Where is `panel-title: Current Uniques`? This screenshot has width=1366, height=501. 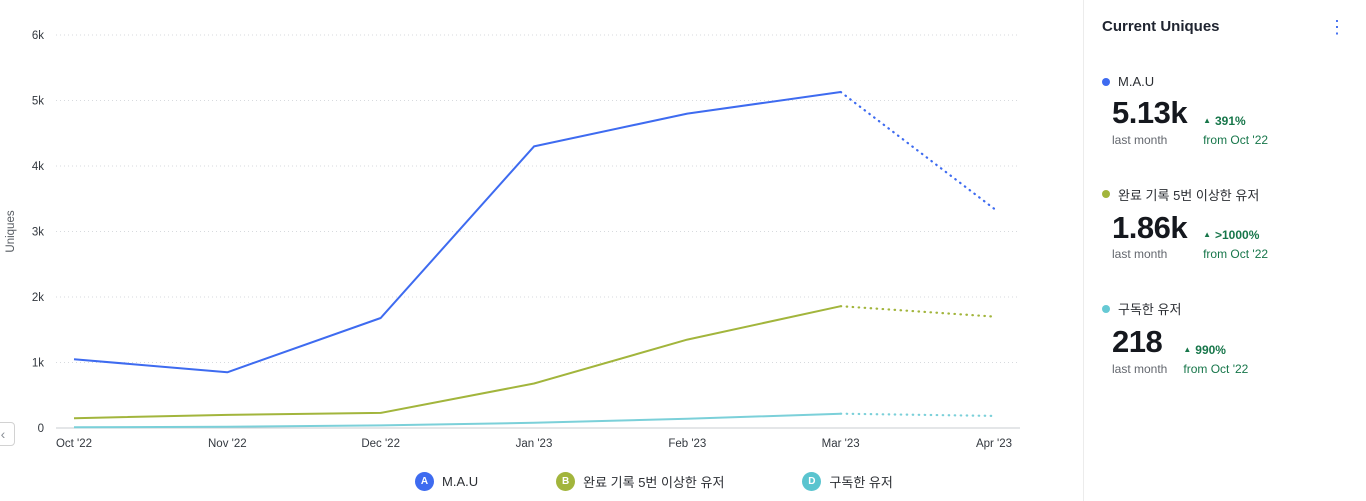 panel-title: Current Uniques is located at coordinates (1161, 26).